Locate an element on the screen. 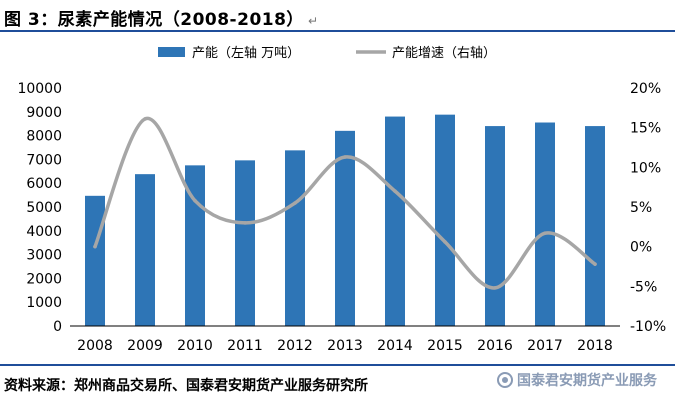 The height and width of the screenshot is (408, 675). capacity-bar-2012 is located at coordinates (295, 238).